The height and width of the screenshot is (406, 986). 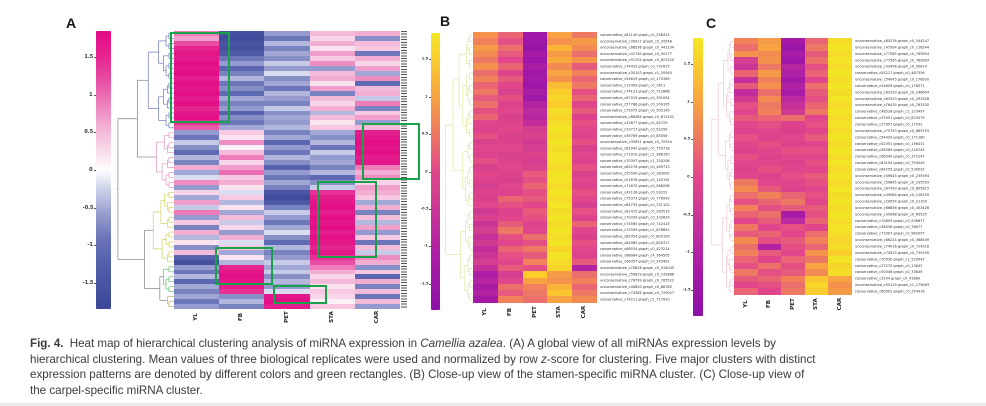 What do you see at coordinates (435, 171) in the screenshot?
I see `panel-b-colorbar` at bounding box center [435, 171].